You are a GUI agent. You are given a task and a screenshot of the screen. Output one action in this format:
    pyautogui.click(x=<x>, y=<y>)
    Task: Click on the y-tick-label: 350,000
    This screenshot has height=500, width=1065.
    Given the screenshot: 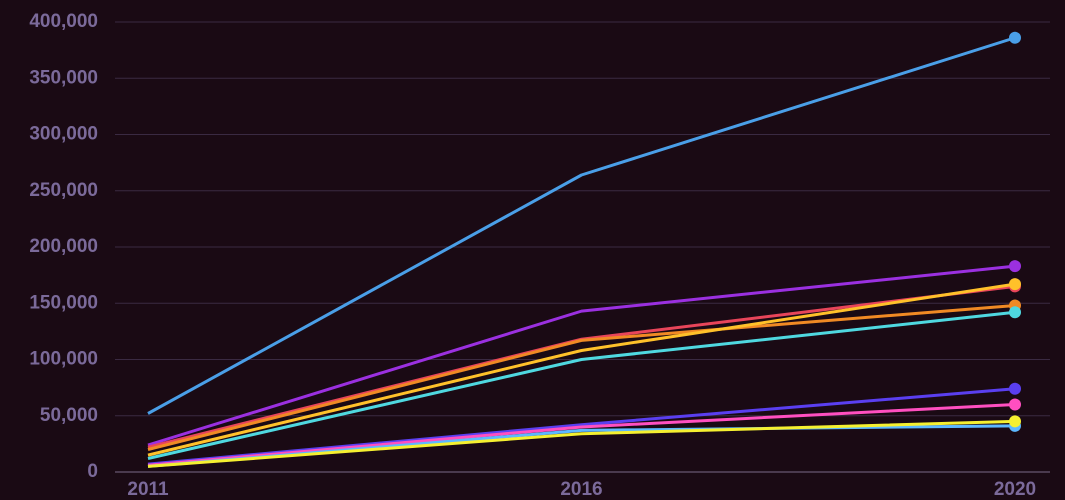 What is the action you would take?
    pyautogui.click(x=63, y=77)
    